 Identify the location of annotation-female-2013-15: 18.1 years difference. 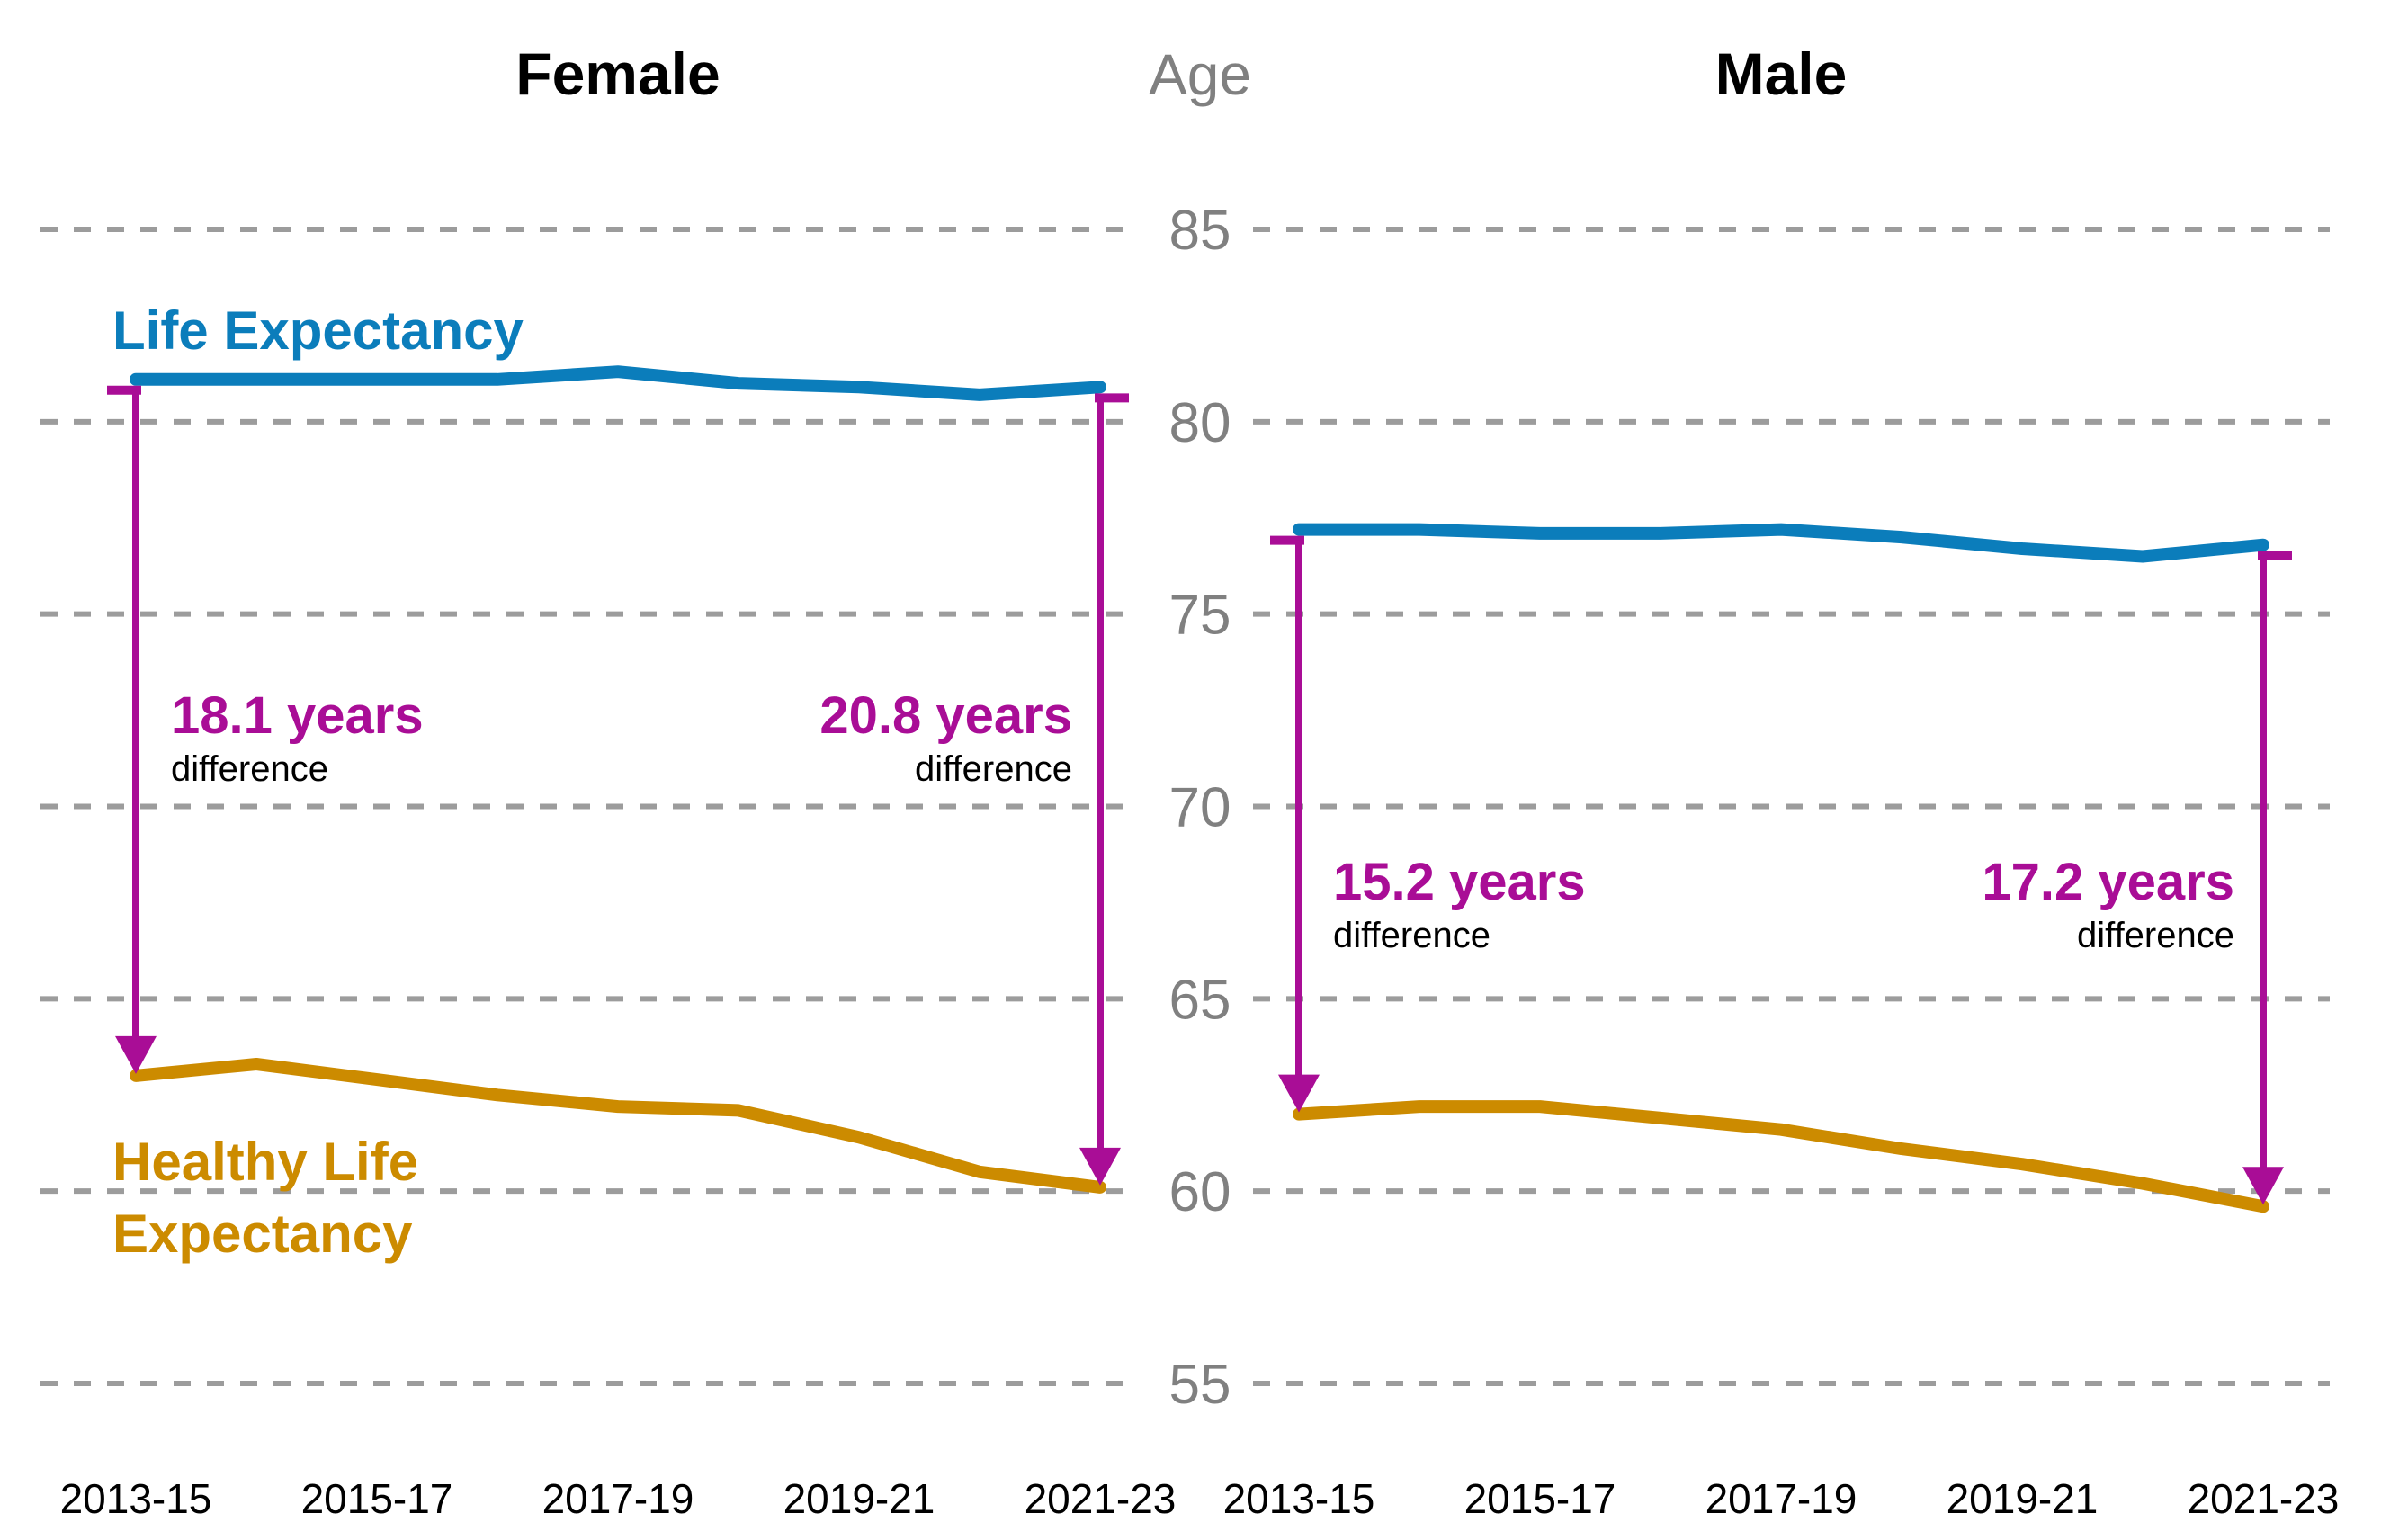
(297, 737).